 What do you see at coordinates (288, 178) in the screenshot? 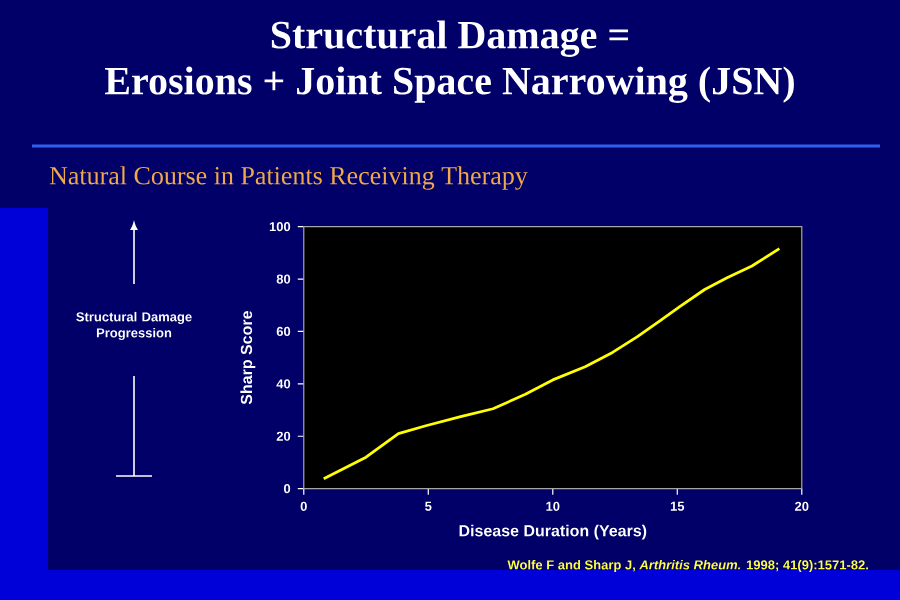
I see `chart-subtitle: Natural Course in Patients Receiving Therapy` at bounding box center [288, 178].